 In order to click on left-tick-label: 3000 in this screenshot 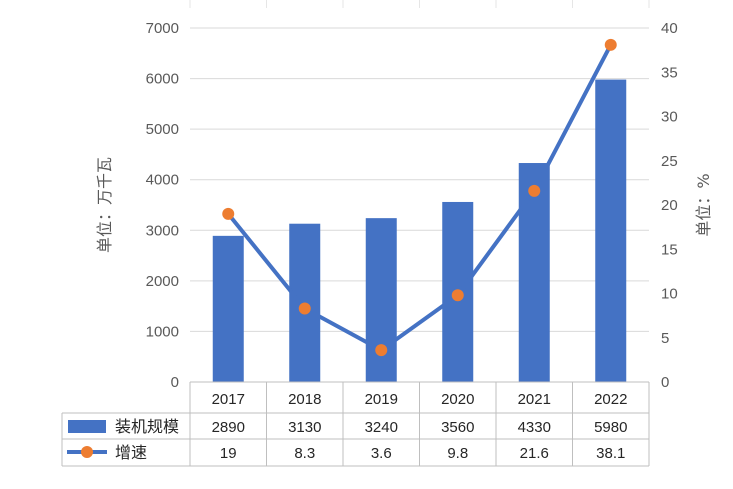, I will do `click(162, 230)`.